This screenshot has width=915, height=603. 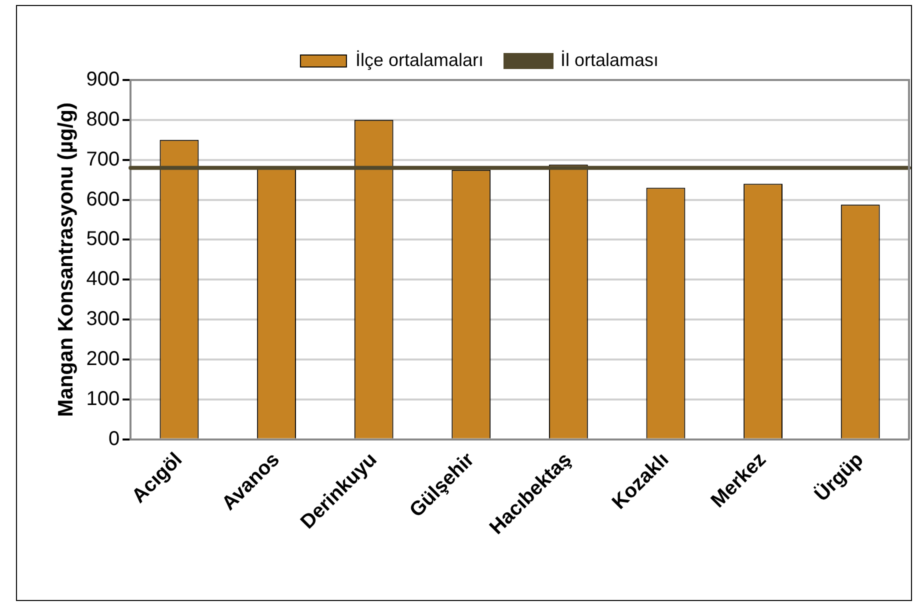 What do you see at coordinates (609, 60) in the screenshot?
I see `legend-label: İl ortalaması` at bounding box center [609, 60].